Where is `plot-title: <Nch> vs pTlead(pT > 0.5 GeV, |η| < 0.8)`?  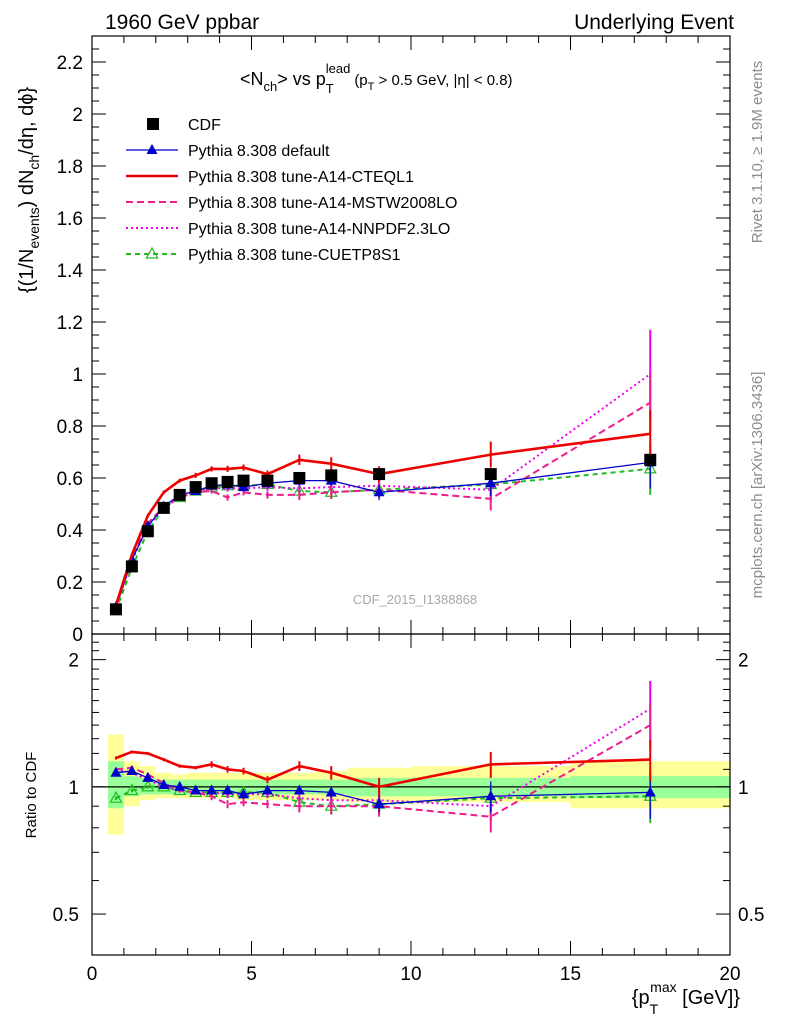 plot-title: <Nch> vs pTlead(pT > 0.5 GeV, |η| < 0.8) is located at coordinates (376, 78).